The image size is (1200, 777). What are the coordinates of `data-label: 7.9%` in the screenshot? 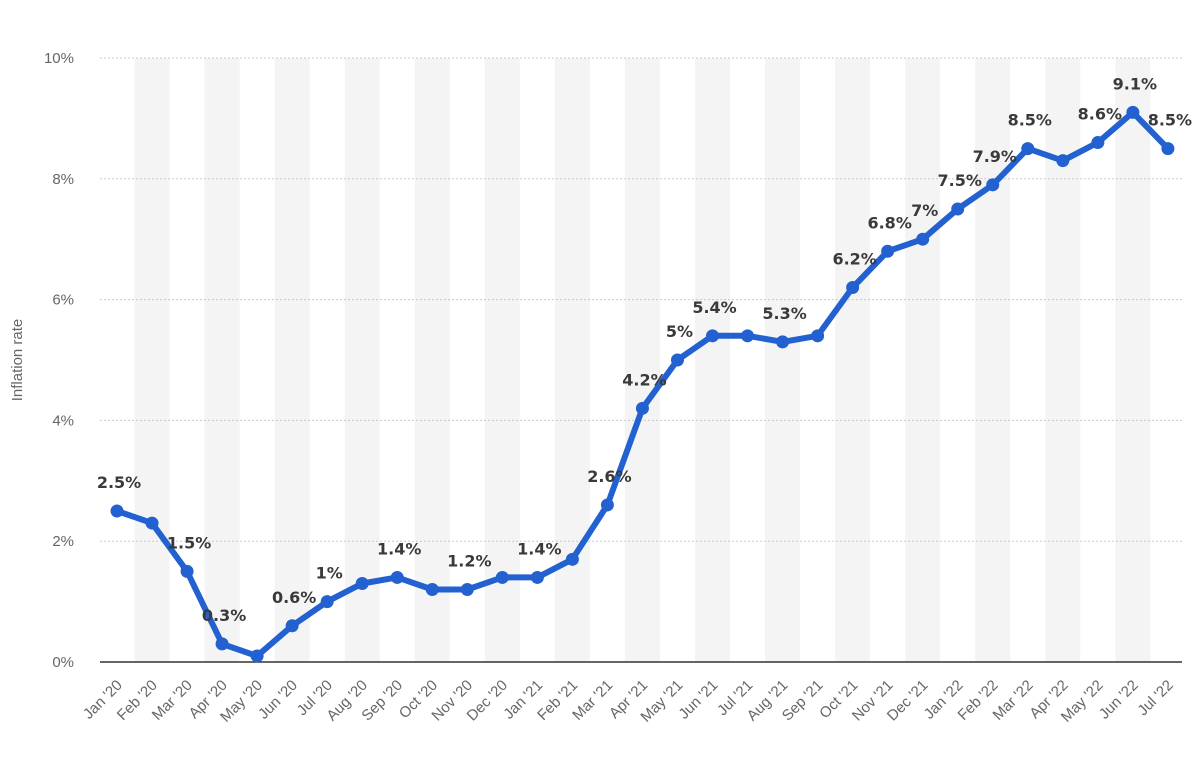 It's located at (995, 156).